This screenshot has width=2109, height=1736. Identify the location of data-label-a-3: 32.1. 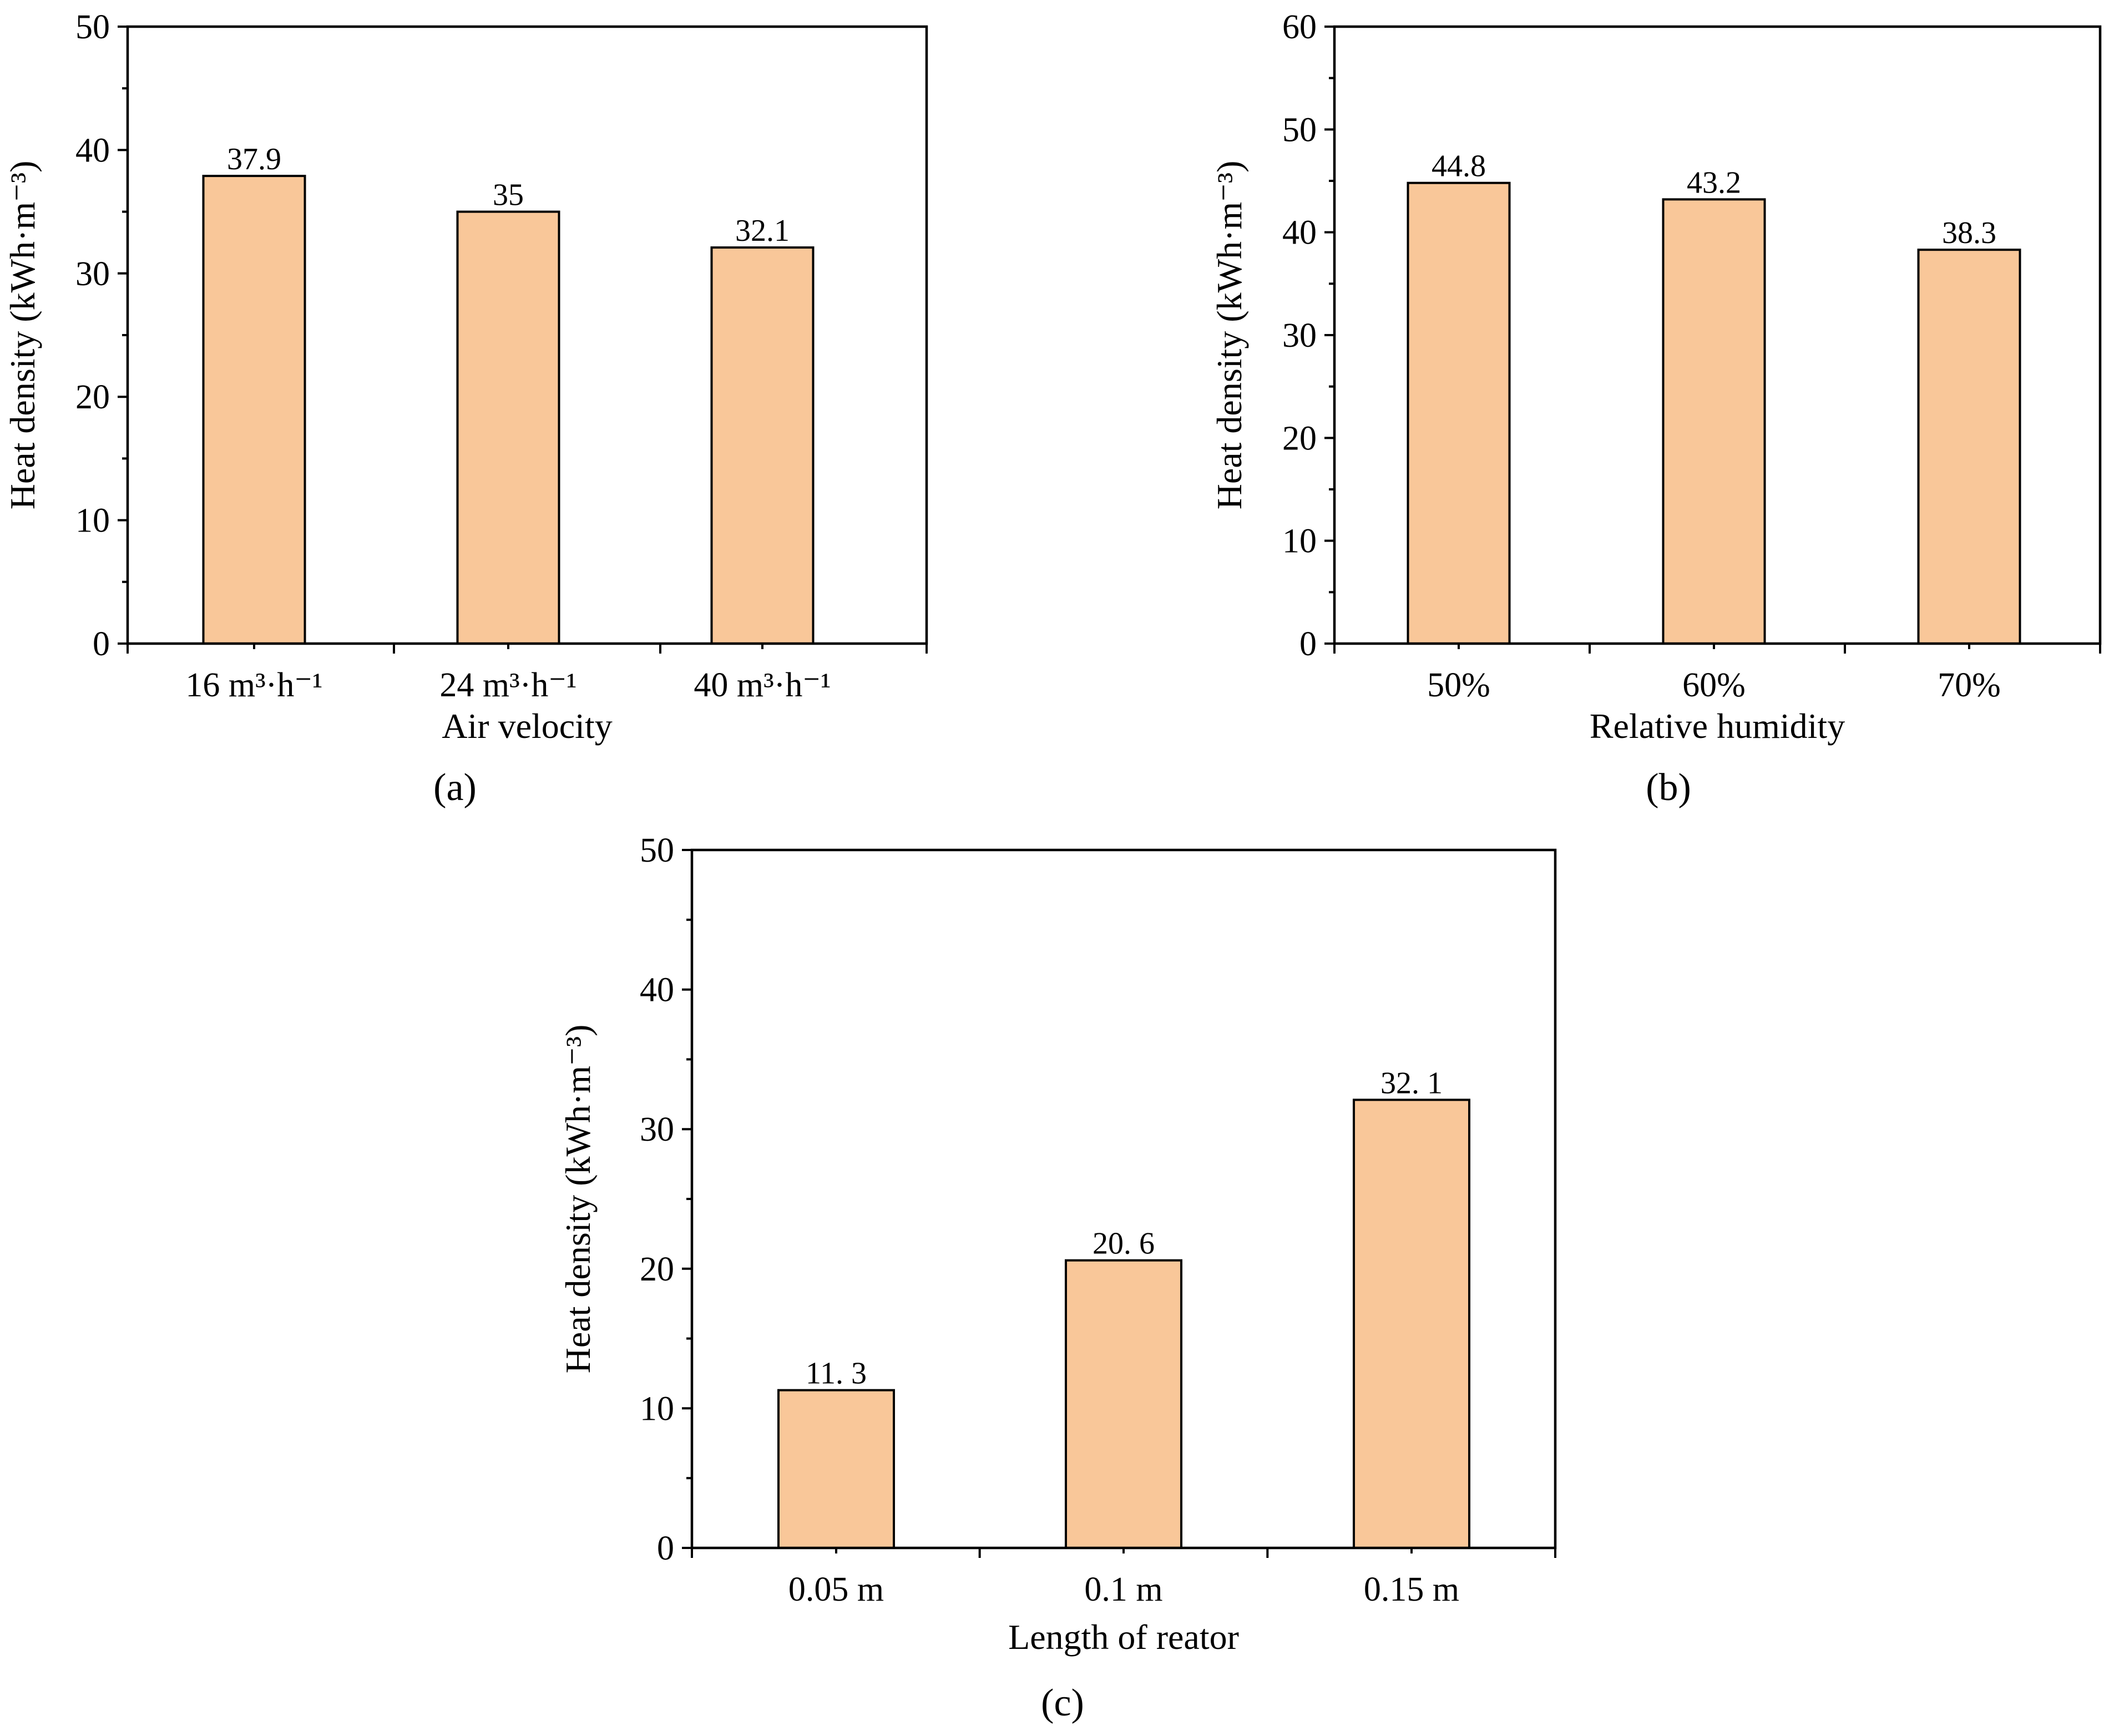
(762, 231).